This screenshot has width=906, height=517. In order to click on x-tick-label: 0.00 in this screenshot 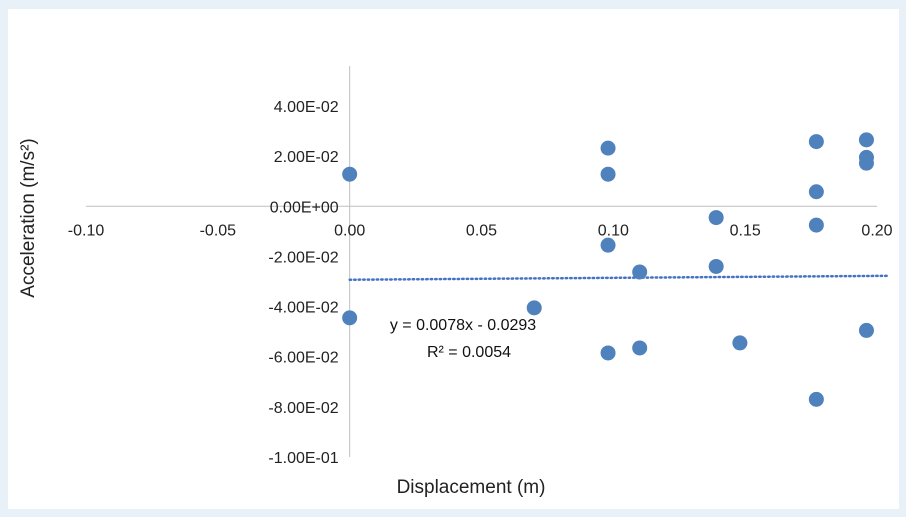, I will do `click(349, 230)`.